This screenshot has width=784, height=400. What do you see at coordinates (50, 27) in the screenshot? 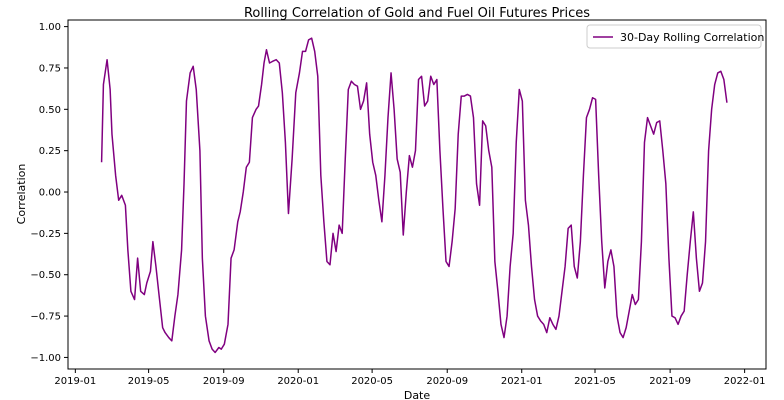
I see `y-tick-label: 1.00` at bounding box center [50, 27].